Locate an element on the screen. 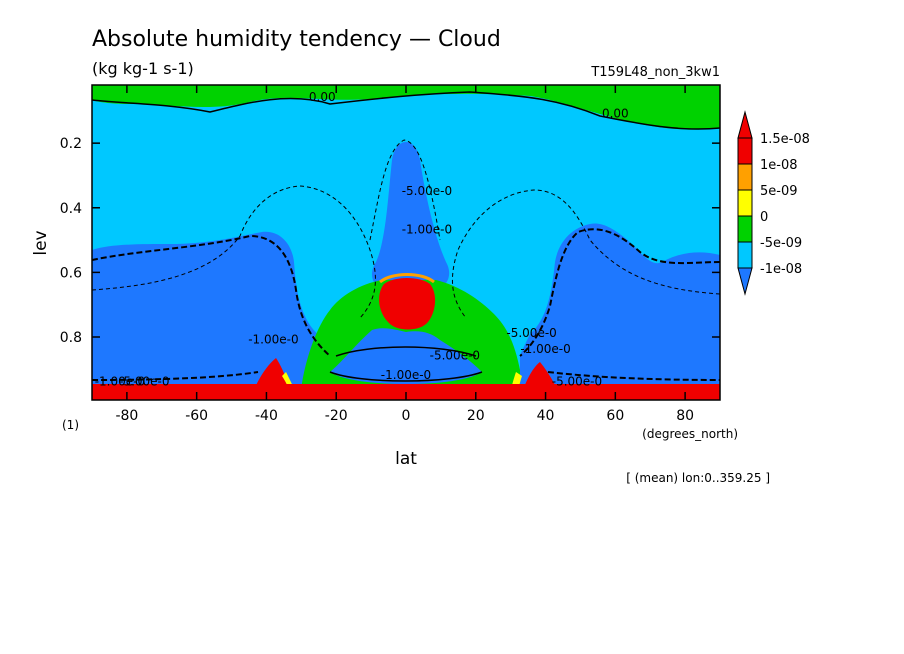 The height and width of the screenshot is (654, 904). chart-title: Absolute humidity tendency — Cloud is located at coordinates (296, 39).